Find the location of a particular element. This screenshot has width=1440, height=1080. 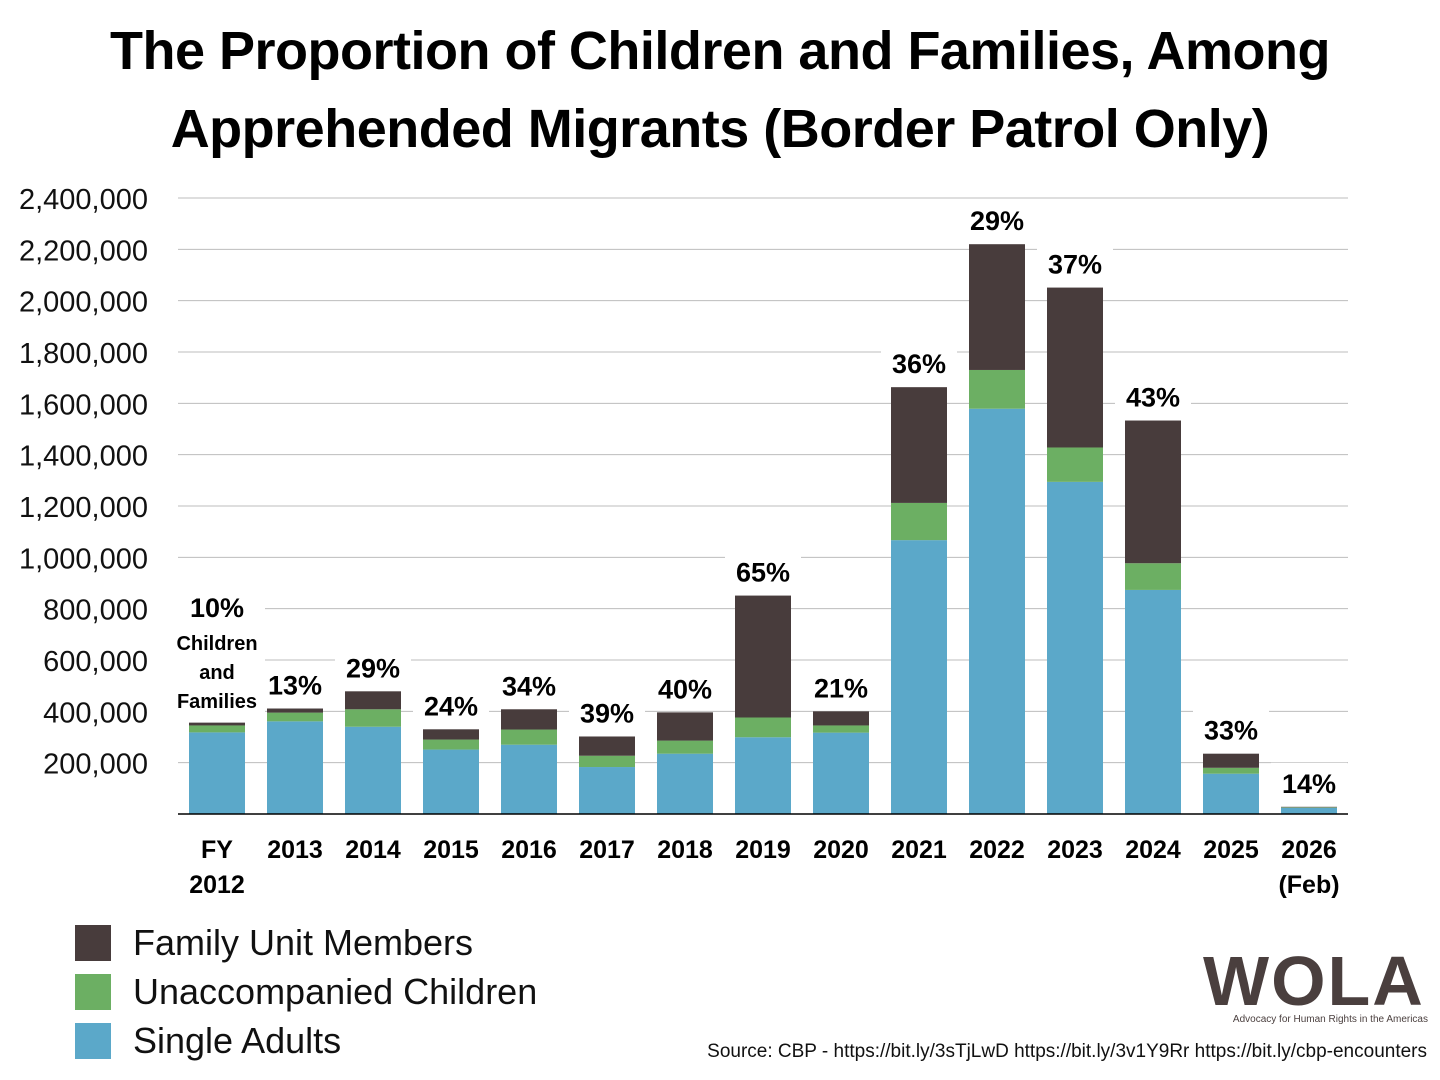

x-tick-label: 2014 is located at coordinates (373, 850).